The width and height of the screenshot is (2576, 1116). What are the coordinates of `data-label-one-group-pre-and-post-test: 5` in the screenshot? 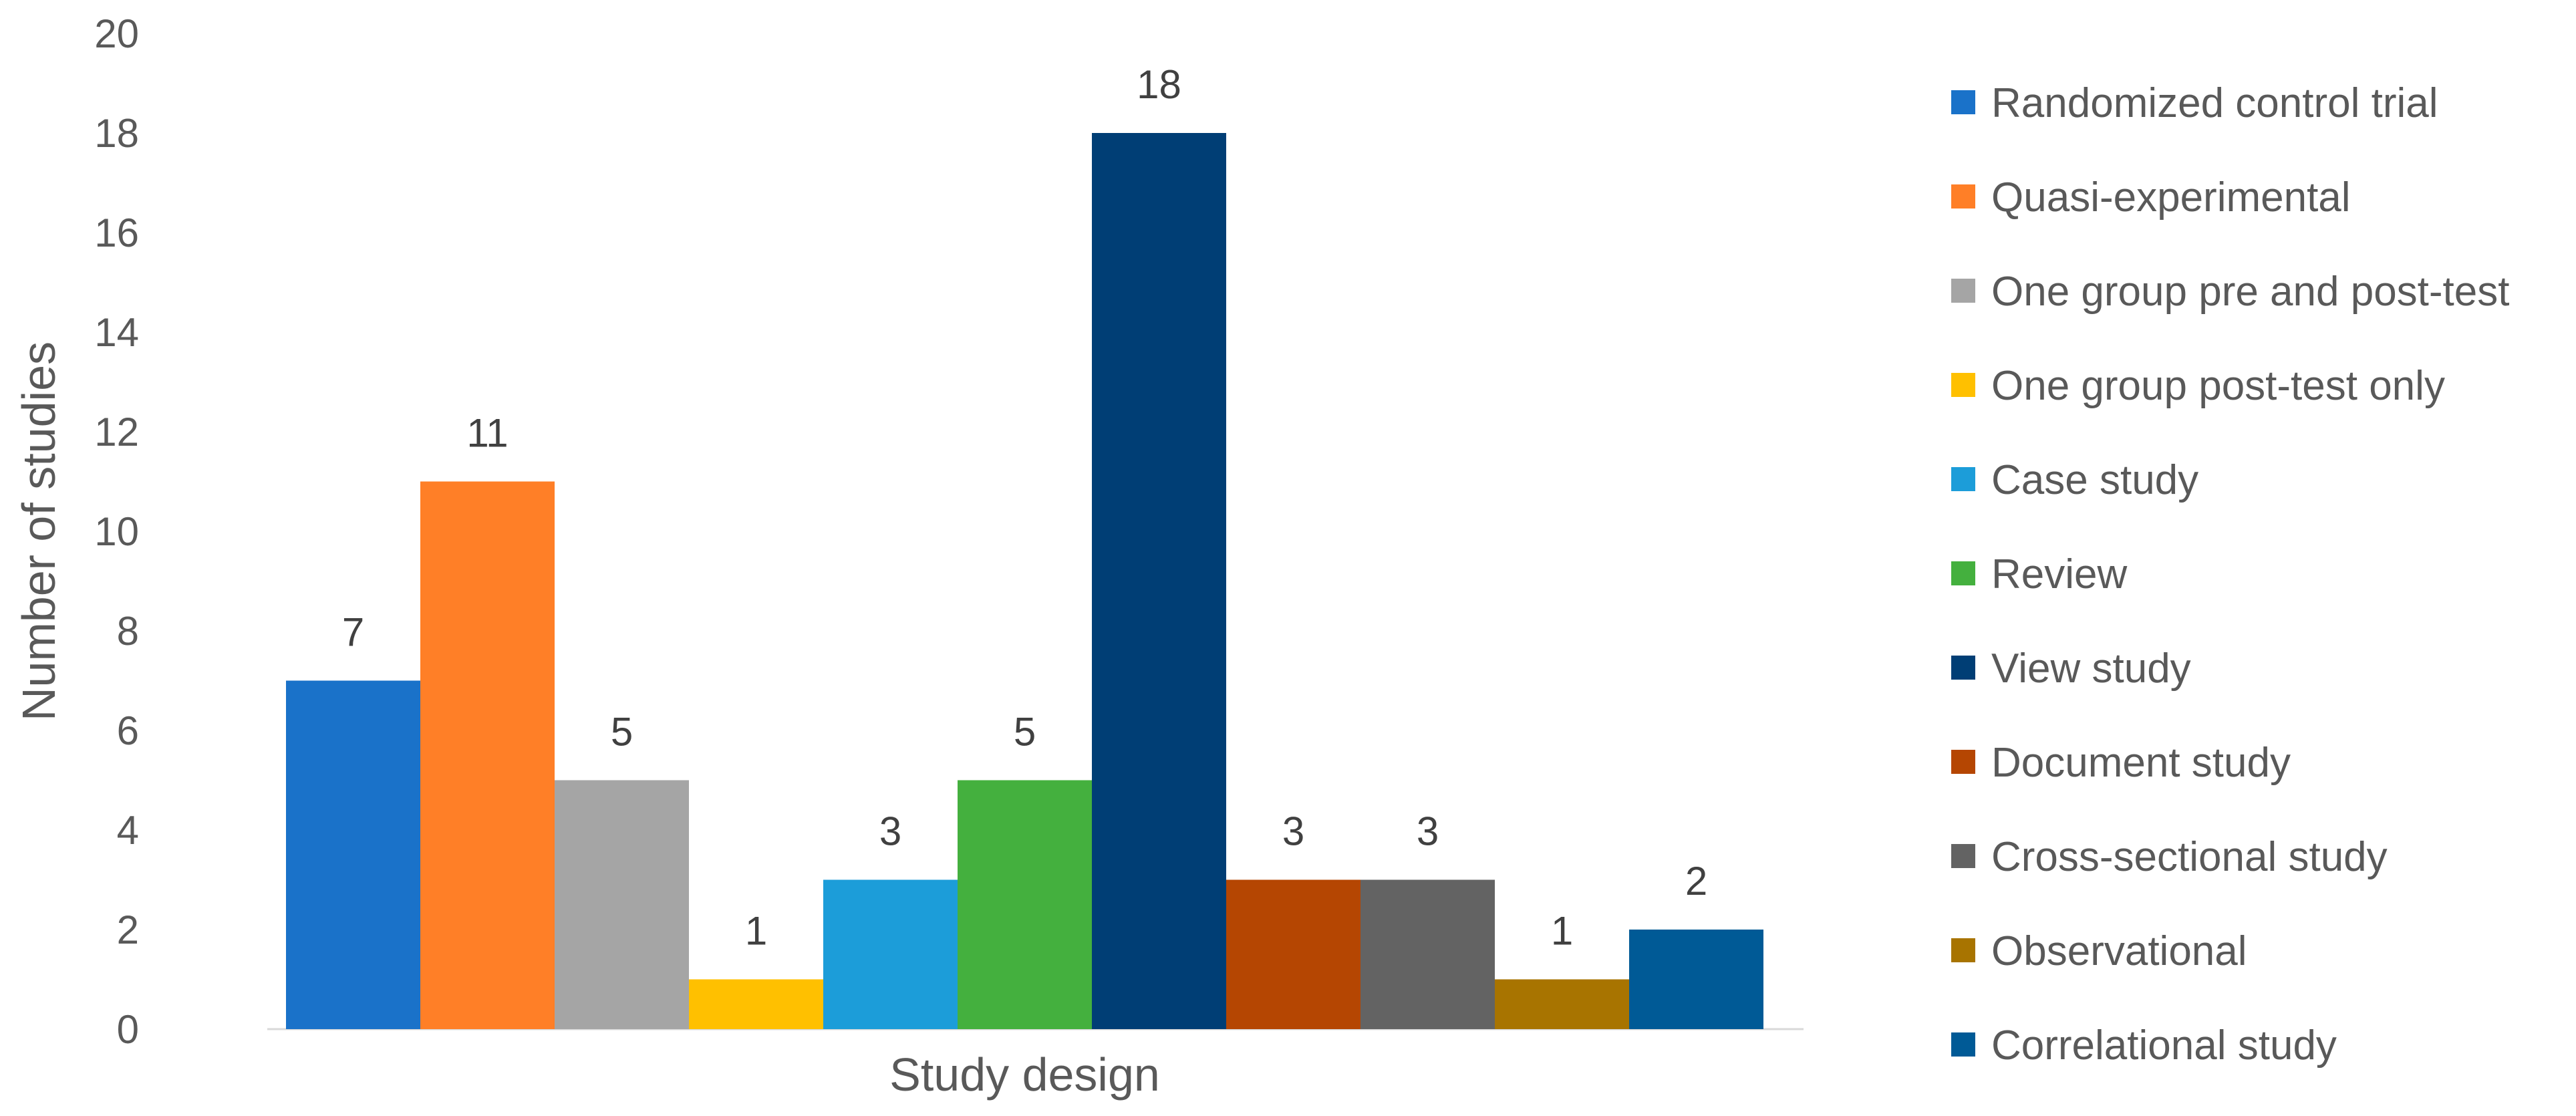 It's located at (622, 732).